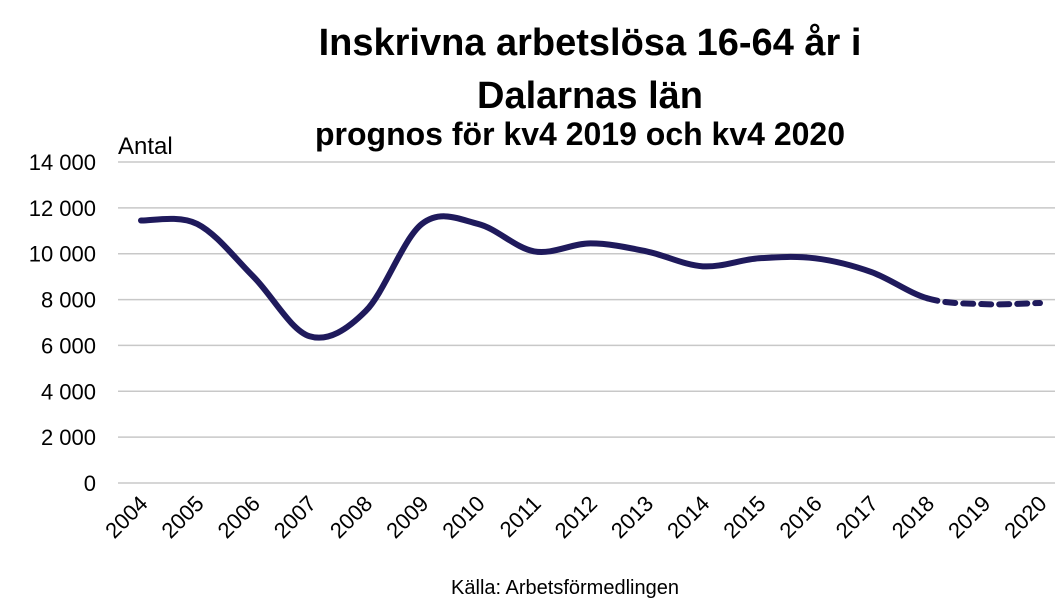 Image resolution: width=1057 pixels, height=608 pixels. What do you see at coordinates (688, 517) in the screenshot?
I see `x-tick-label: 2014` at bounding box center [688, 517].